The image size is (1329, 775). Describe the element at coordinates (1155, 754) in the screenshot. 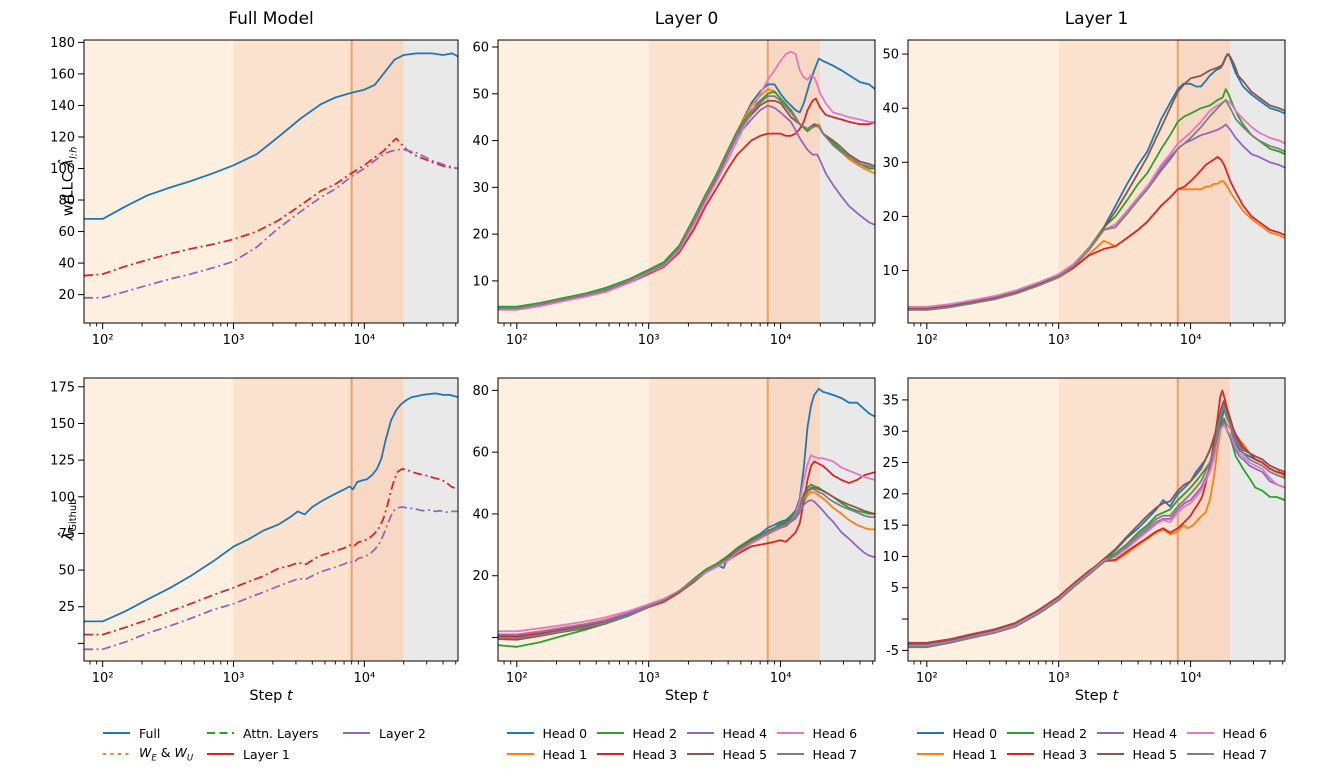

I see `legend-label: Head 5` at that location.